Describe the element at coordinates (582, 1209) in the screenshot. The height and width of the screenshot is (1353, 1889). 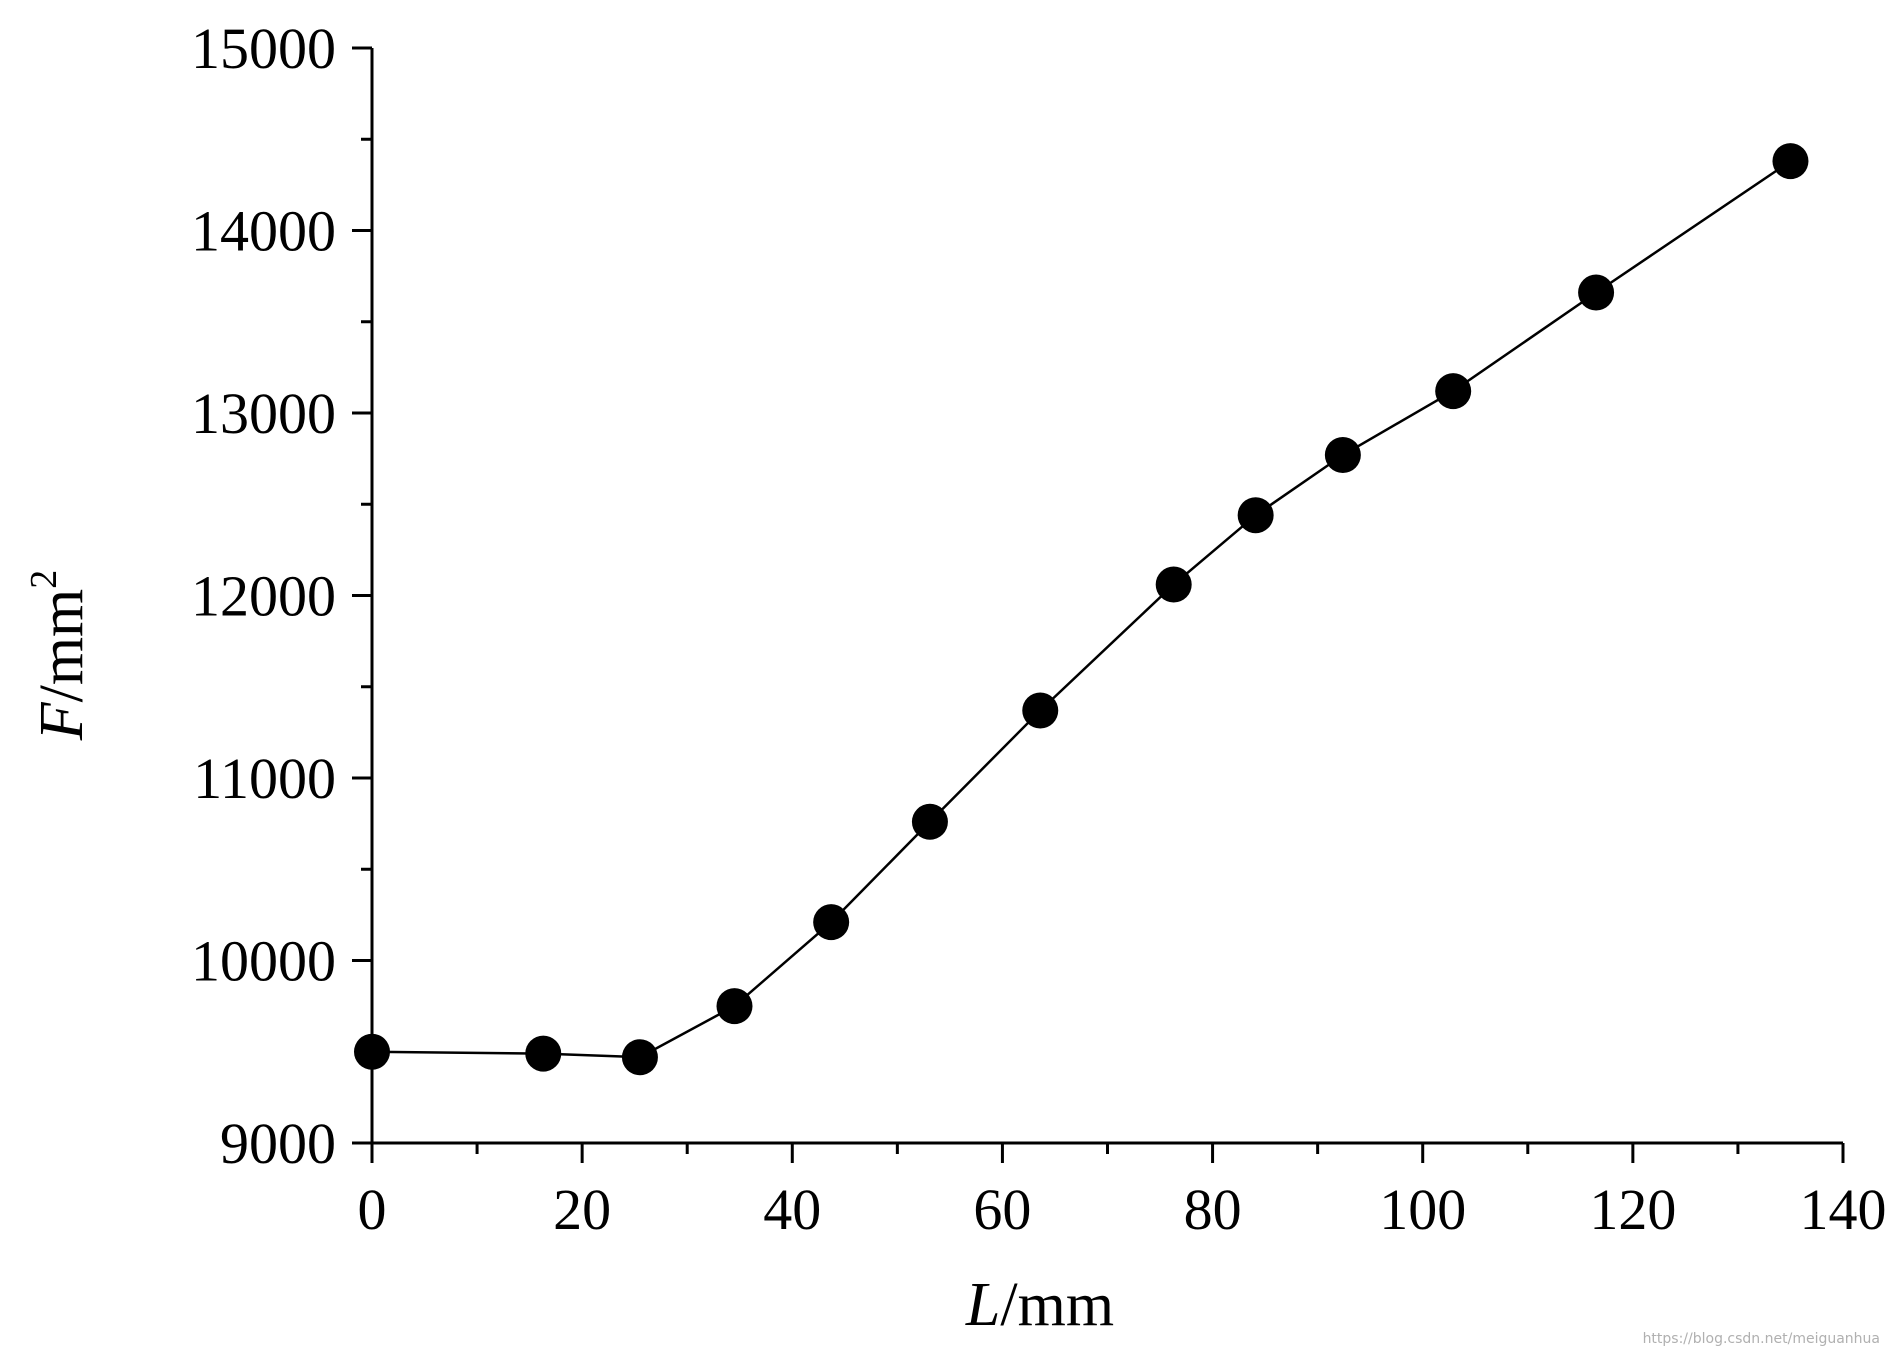
I see `x-tick-label: 20` at that location.